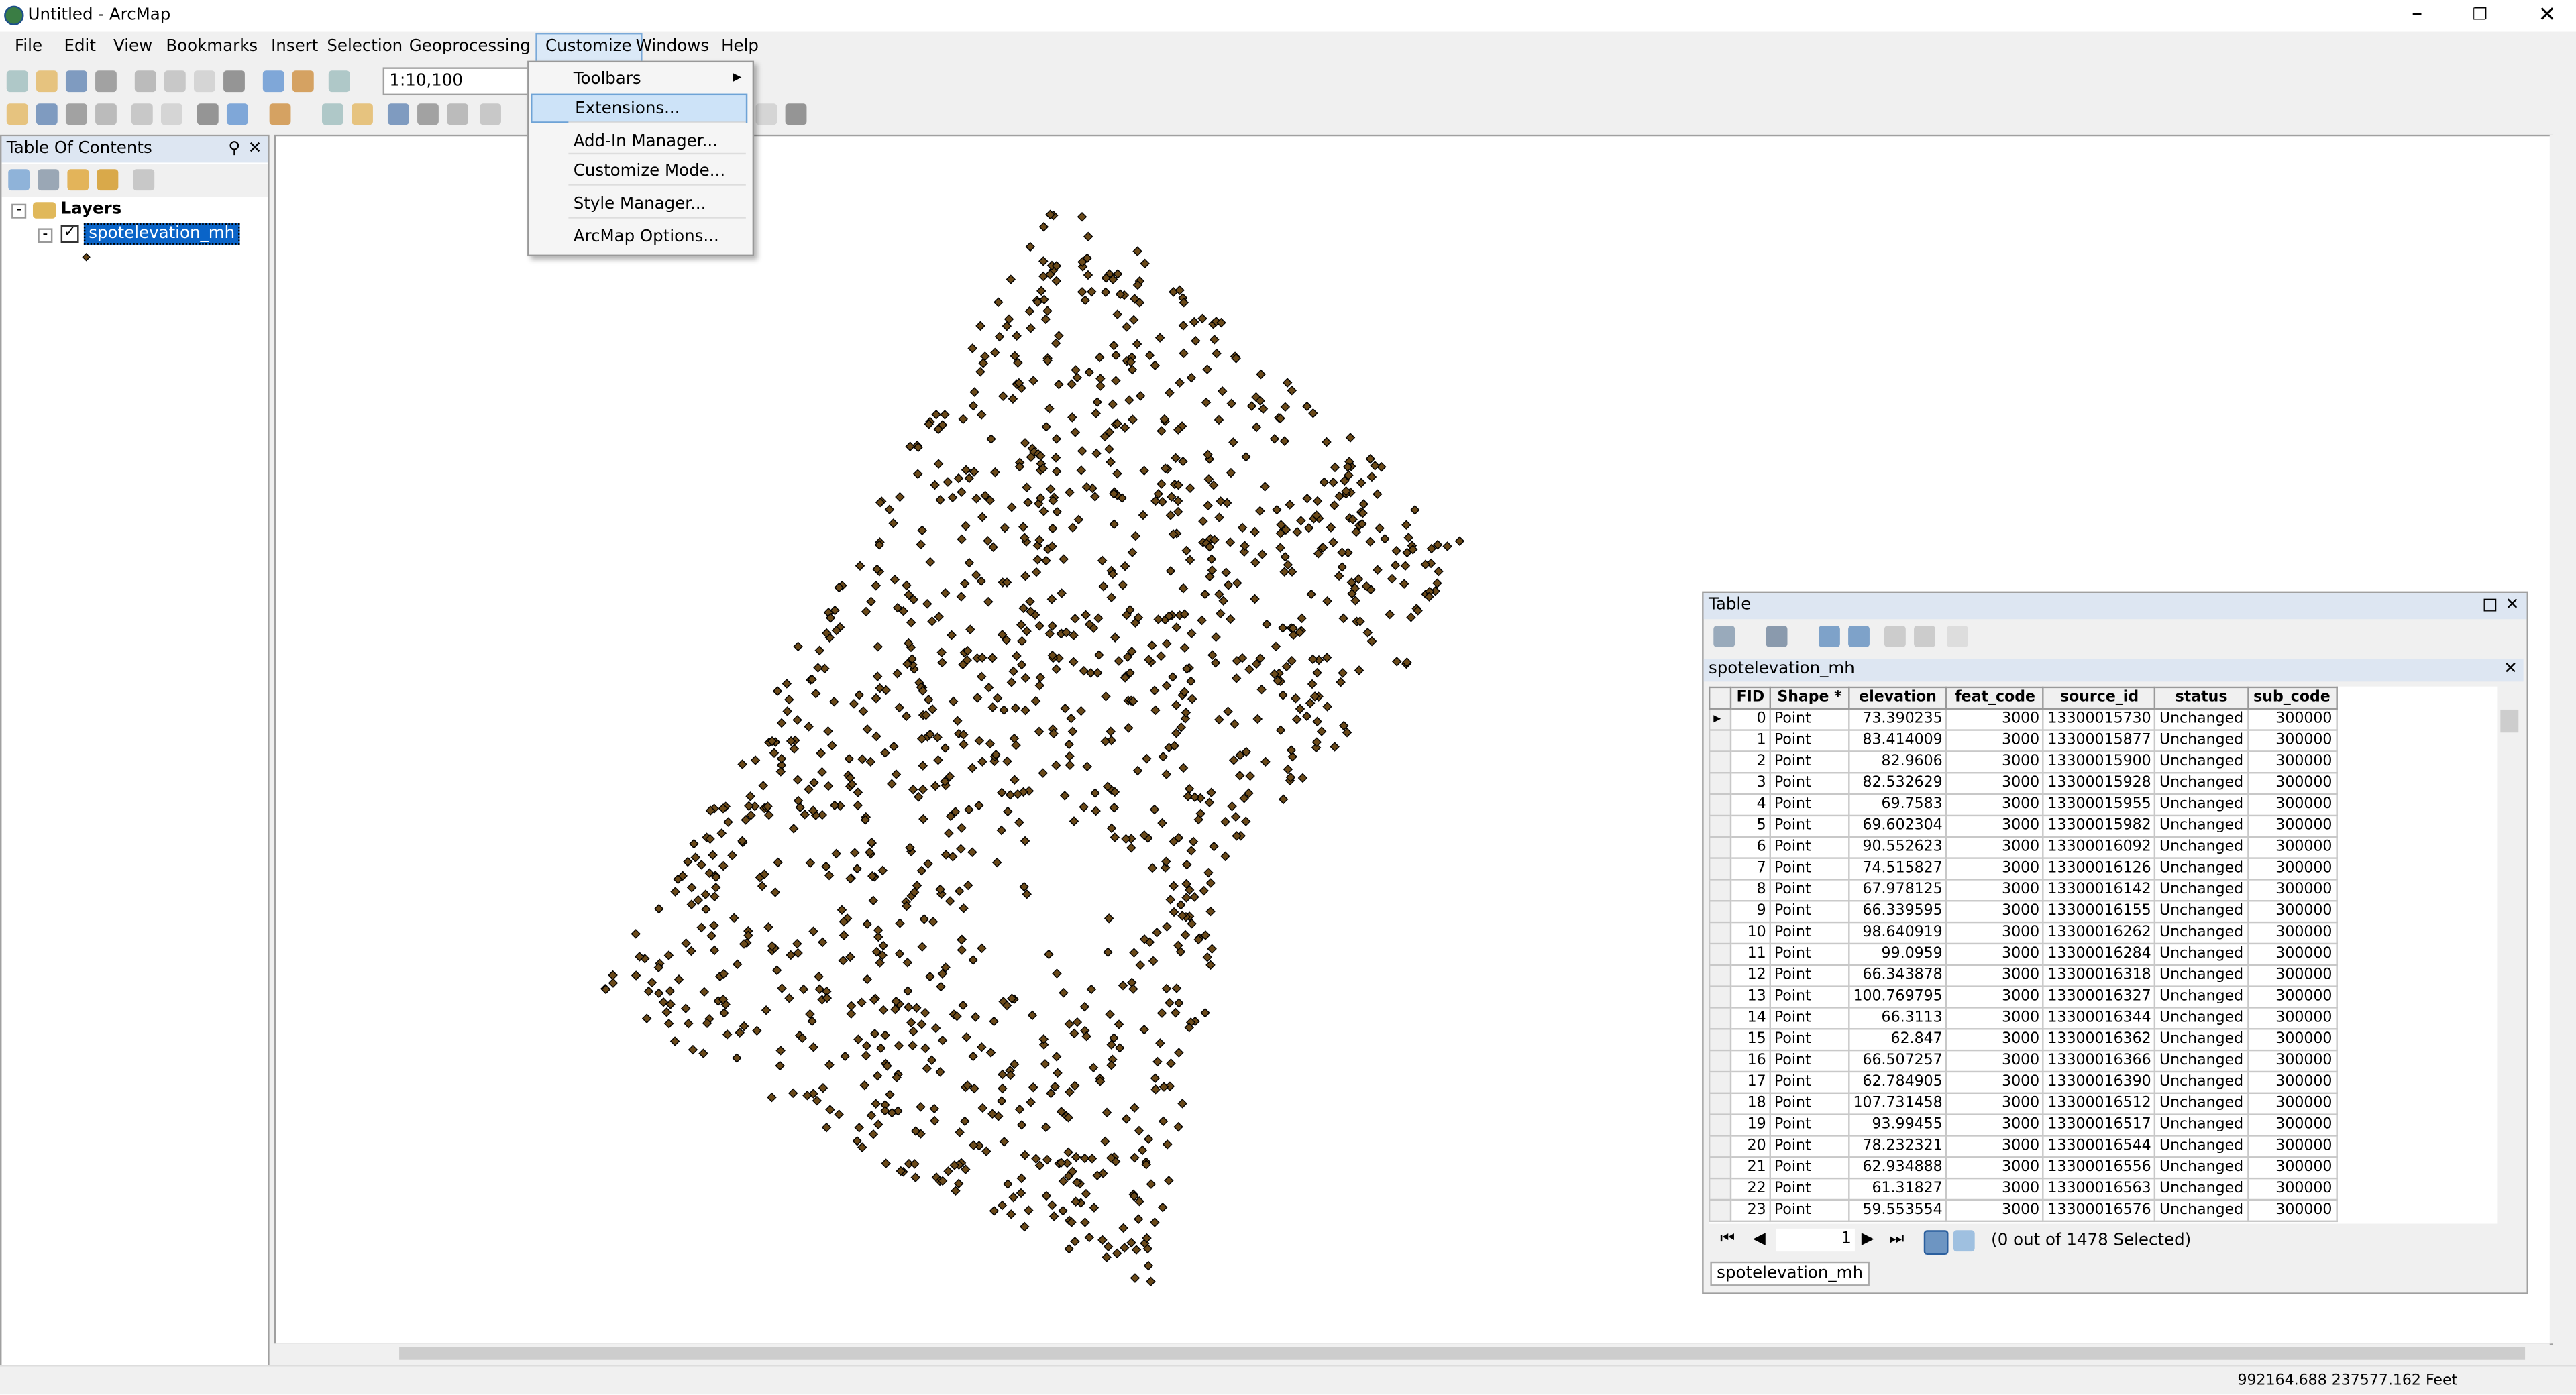 This screenshot has height=1395, width=2576. Describe the element at coordinates (2562, 739) in the screenshot. I see `vertical-scrollbar` at that location.